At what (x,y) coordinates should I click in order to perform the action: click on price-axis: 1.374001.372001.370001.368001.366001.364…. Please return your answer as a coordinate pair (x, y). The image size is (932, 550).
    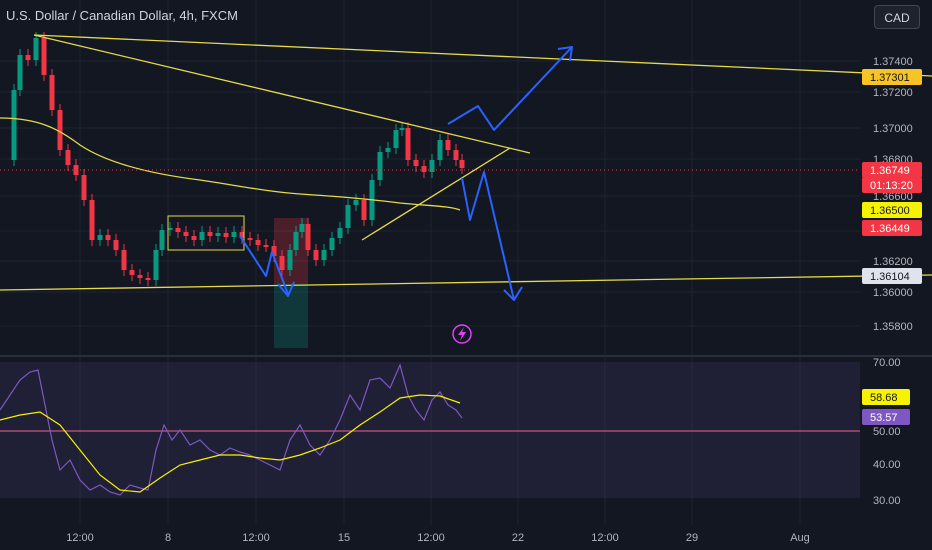
    Looking at the image, I should click on (893, 194).